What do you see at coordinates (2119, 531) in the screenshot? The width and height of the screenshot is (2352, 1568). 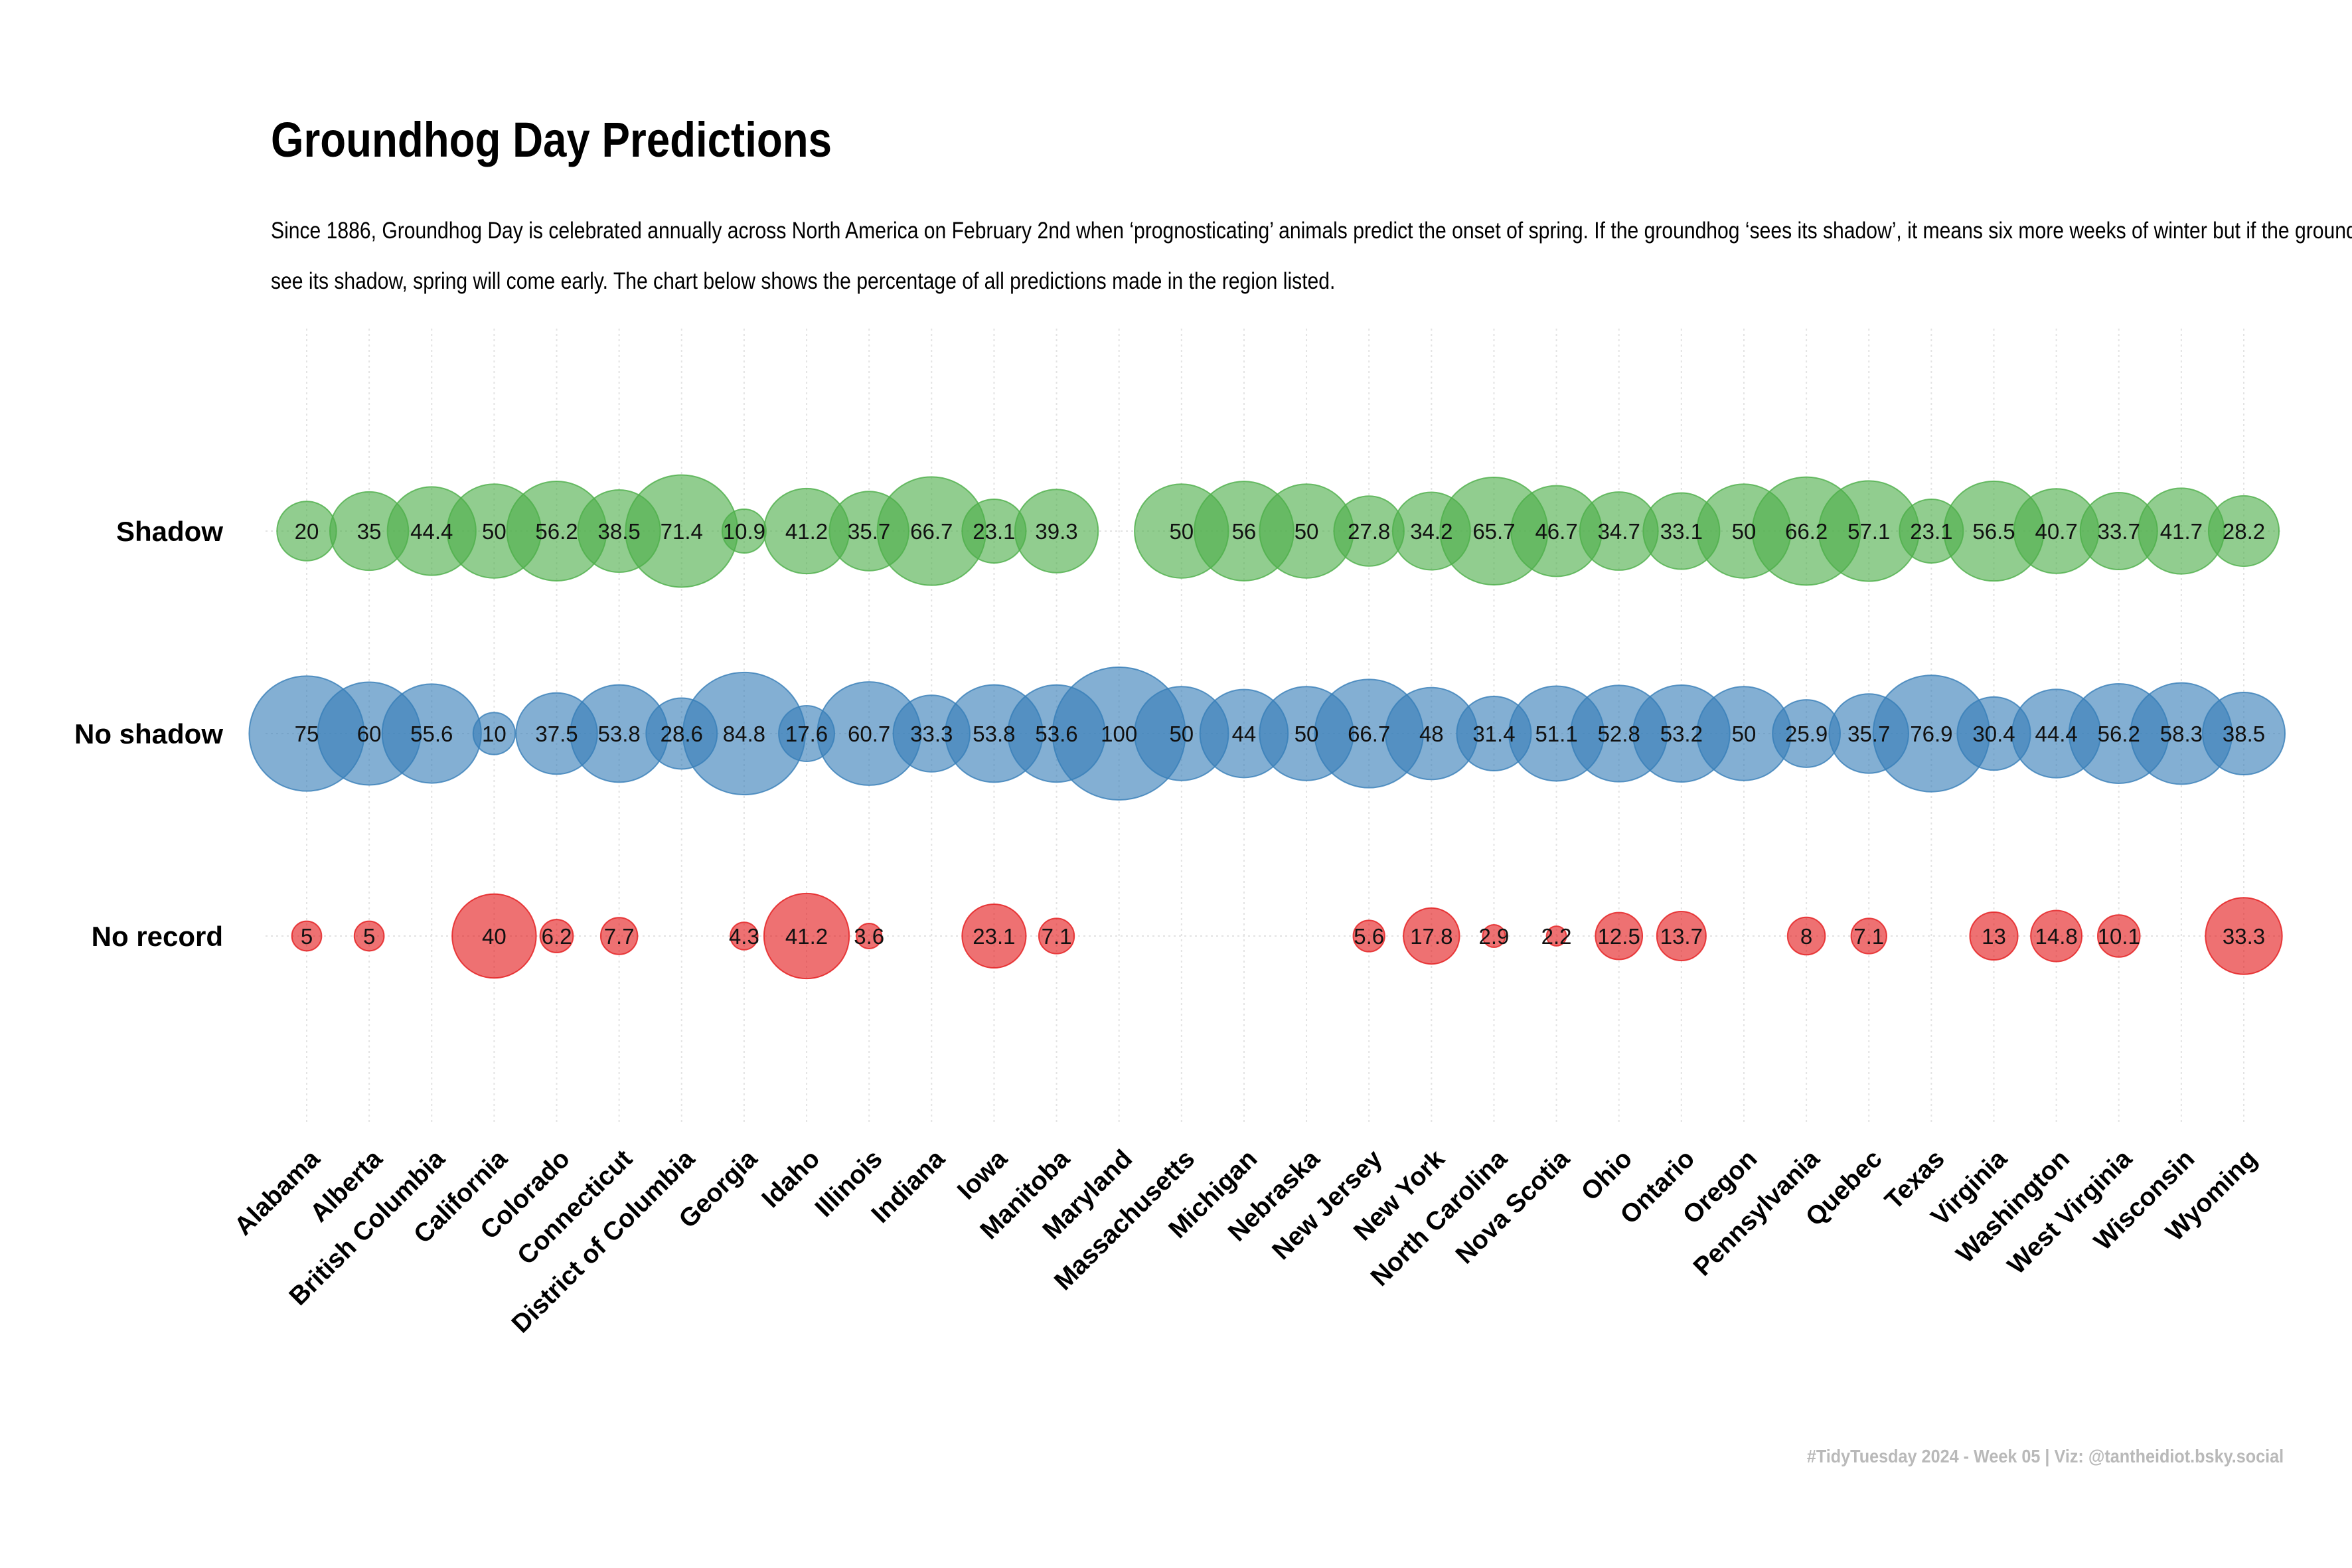 I see `bubble-value-label: 33.7` at bounding box center [2119, 531].